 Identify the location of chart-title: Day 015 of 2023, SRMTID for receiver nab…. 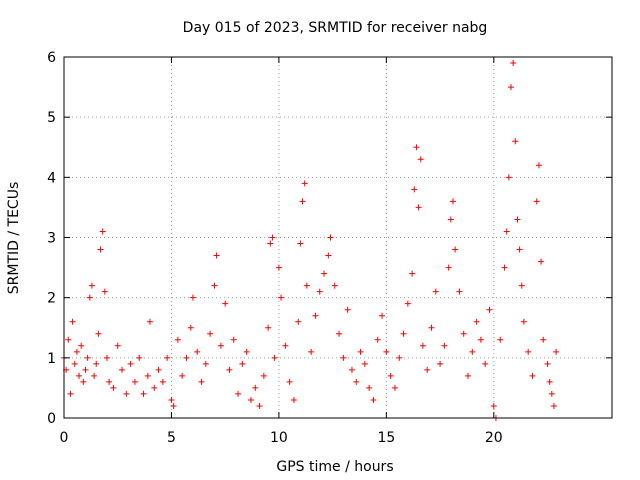
(335, 28).